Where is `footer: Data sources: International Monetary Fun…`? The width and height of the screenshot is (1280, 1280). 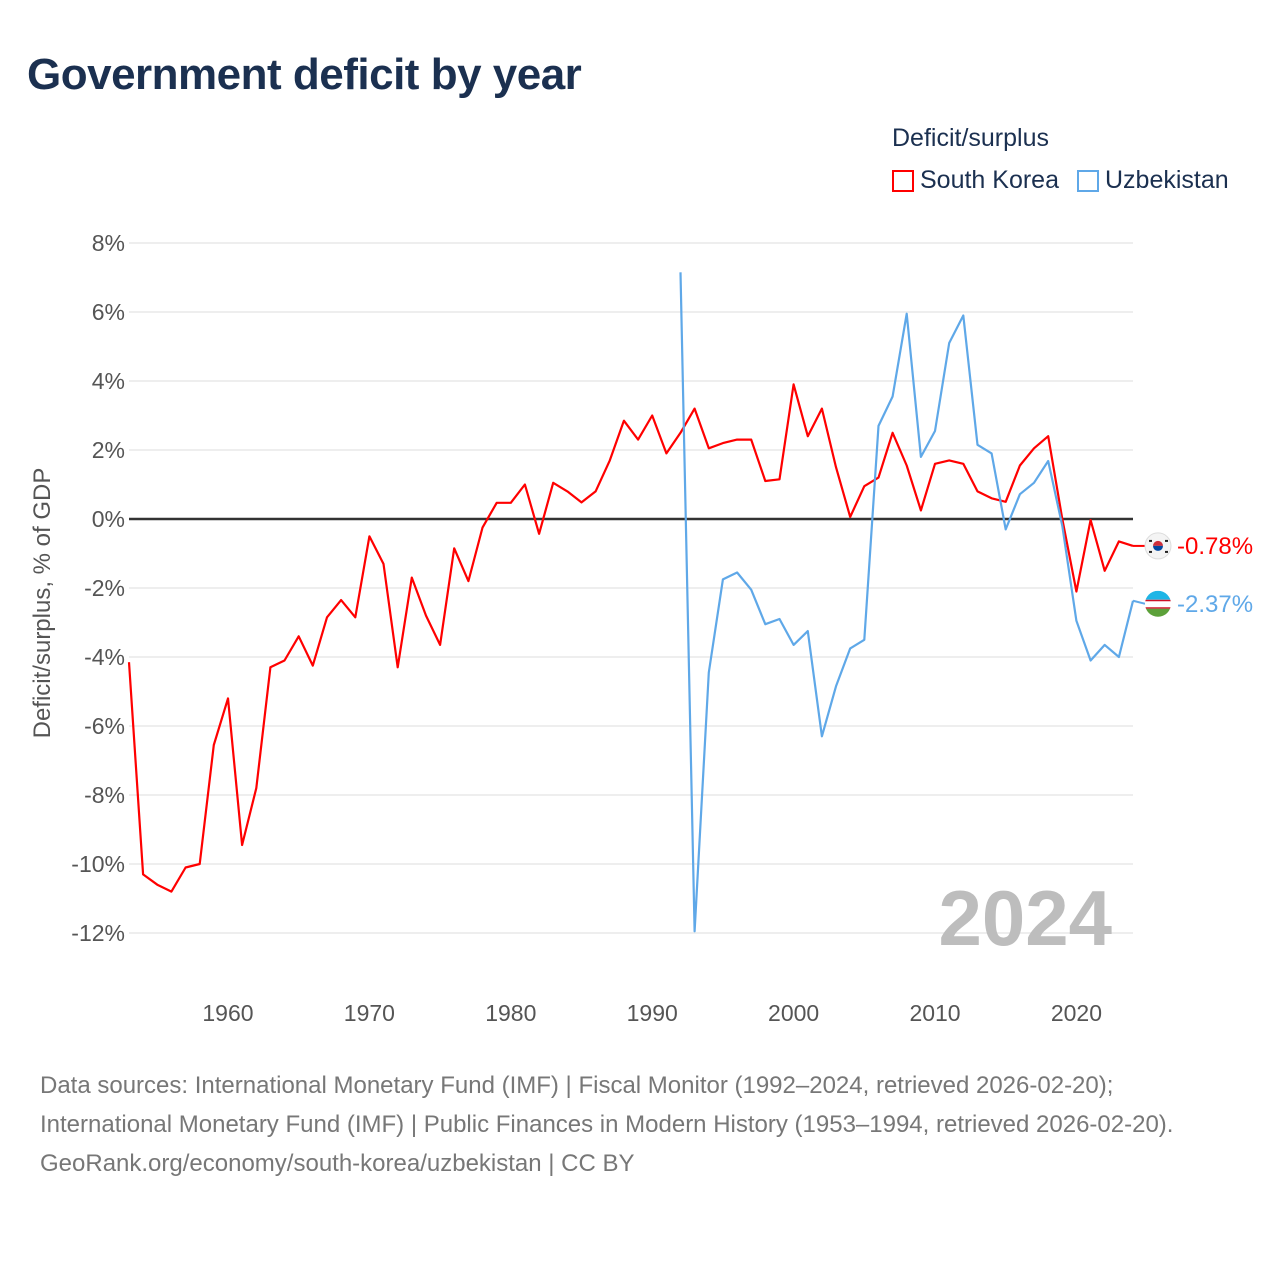 footer: Data sources: International Monetary Fun… is located at coordinates (640, 1124).